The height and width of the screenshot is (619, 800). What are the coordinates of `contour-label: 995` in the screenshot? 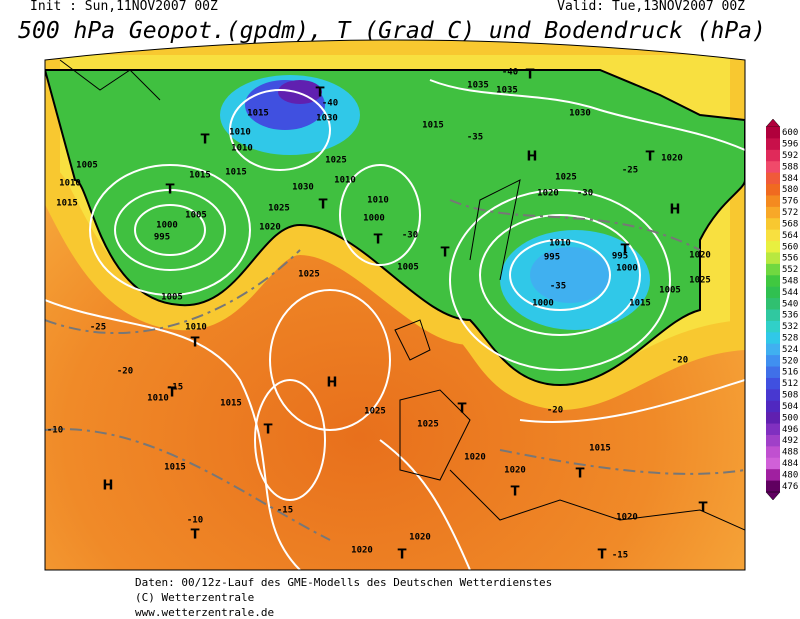 It's located at (162, 238).